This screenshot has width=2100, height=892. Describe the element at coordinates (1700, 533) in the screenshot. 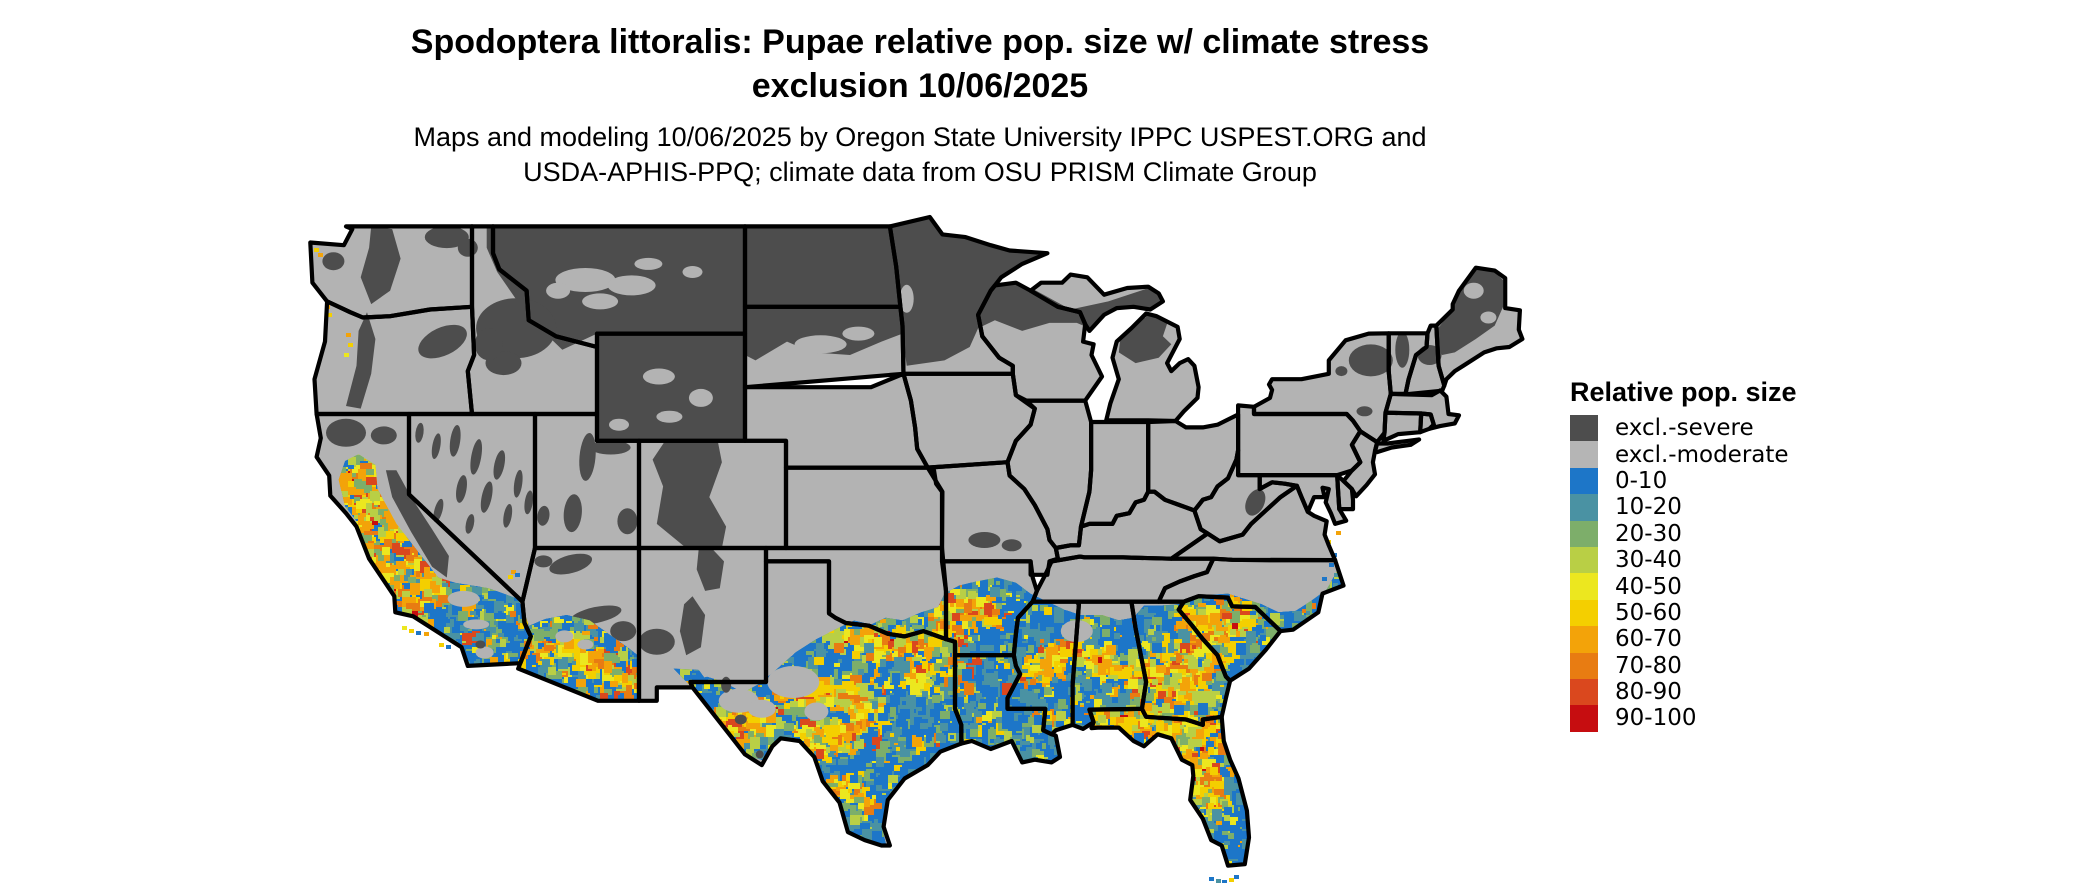

I see `legend-row: 20-30` at that location.